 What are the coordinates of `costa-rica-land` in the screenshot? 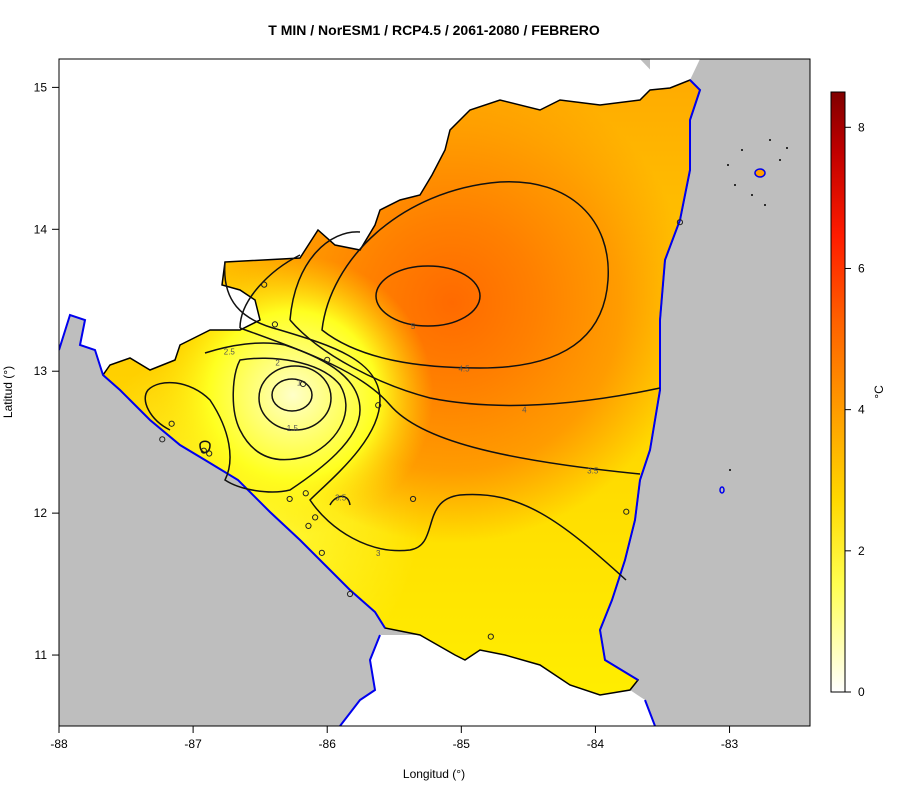 It's located at (497, 680).